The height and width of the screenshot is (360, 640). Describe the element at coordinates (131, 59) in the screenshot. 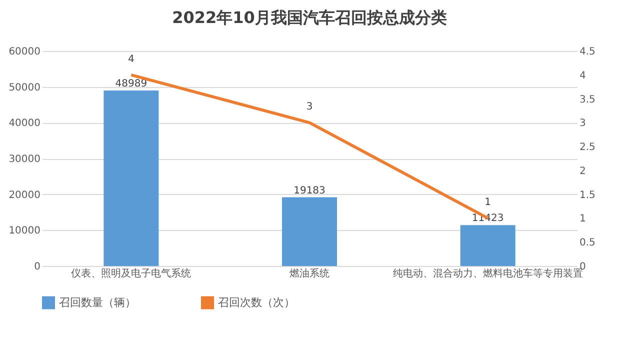

I see `data-label: 4` at that location.